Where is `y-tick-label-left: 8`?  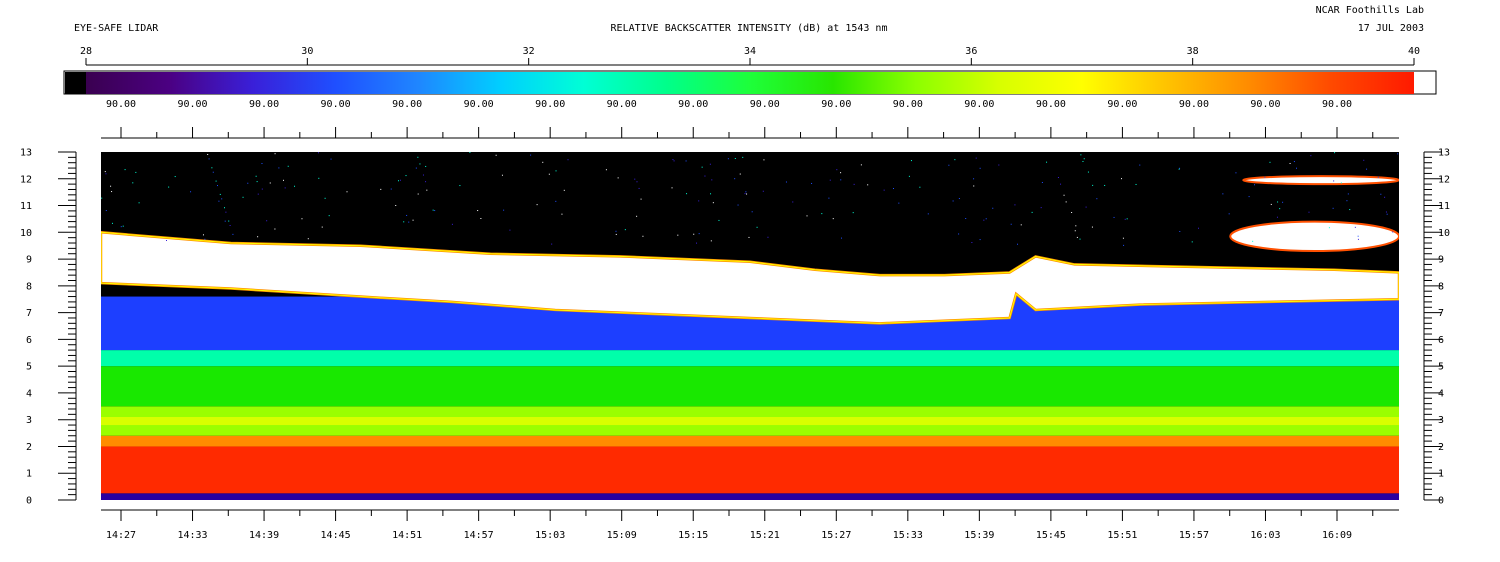 y-tick-label-left: 8 is located at coordinates (29, 286).